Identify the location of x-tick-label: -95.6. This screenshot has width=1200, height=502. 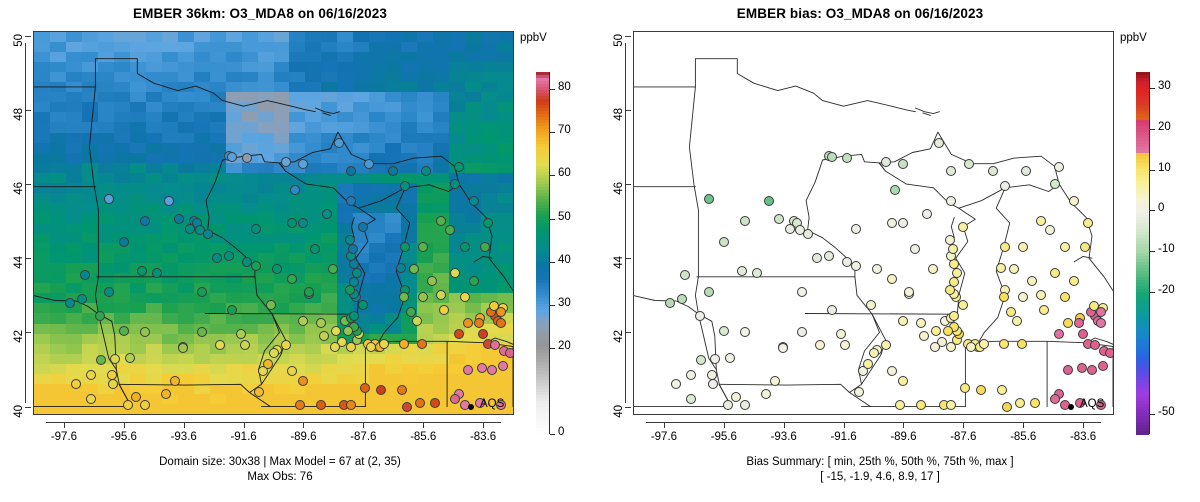
(723, 437).